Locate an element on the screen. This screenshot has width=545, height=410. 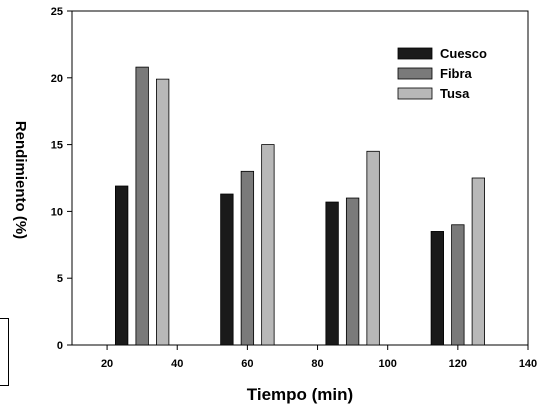
y-tick-label: 0 is located at coordinates (60, 346).